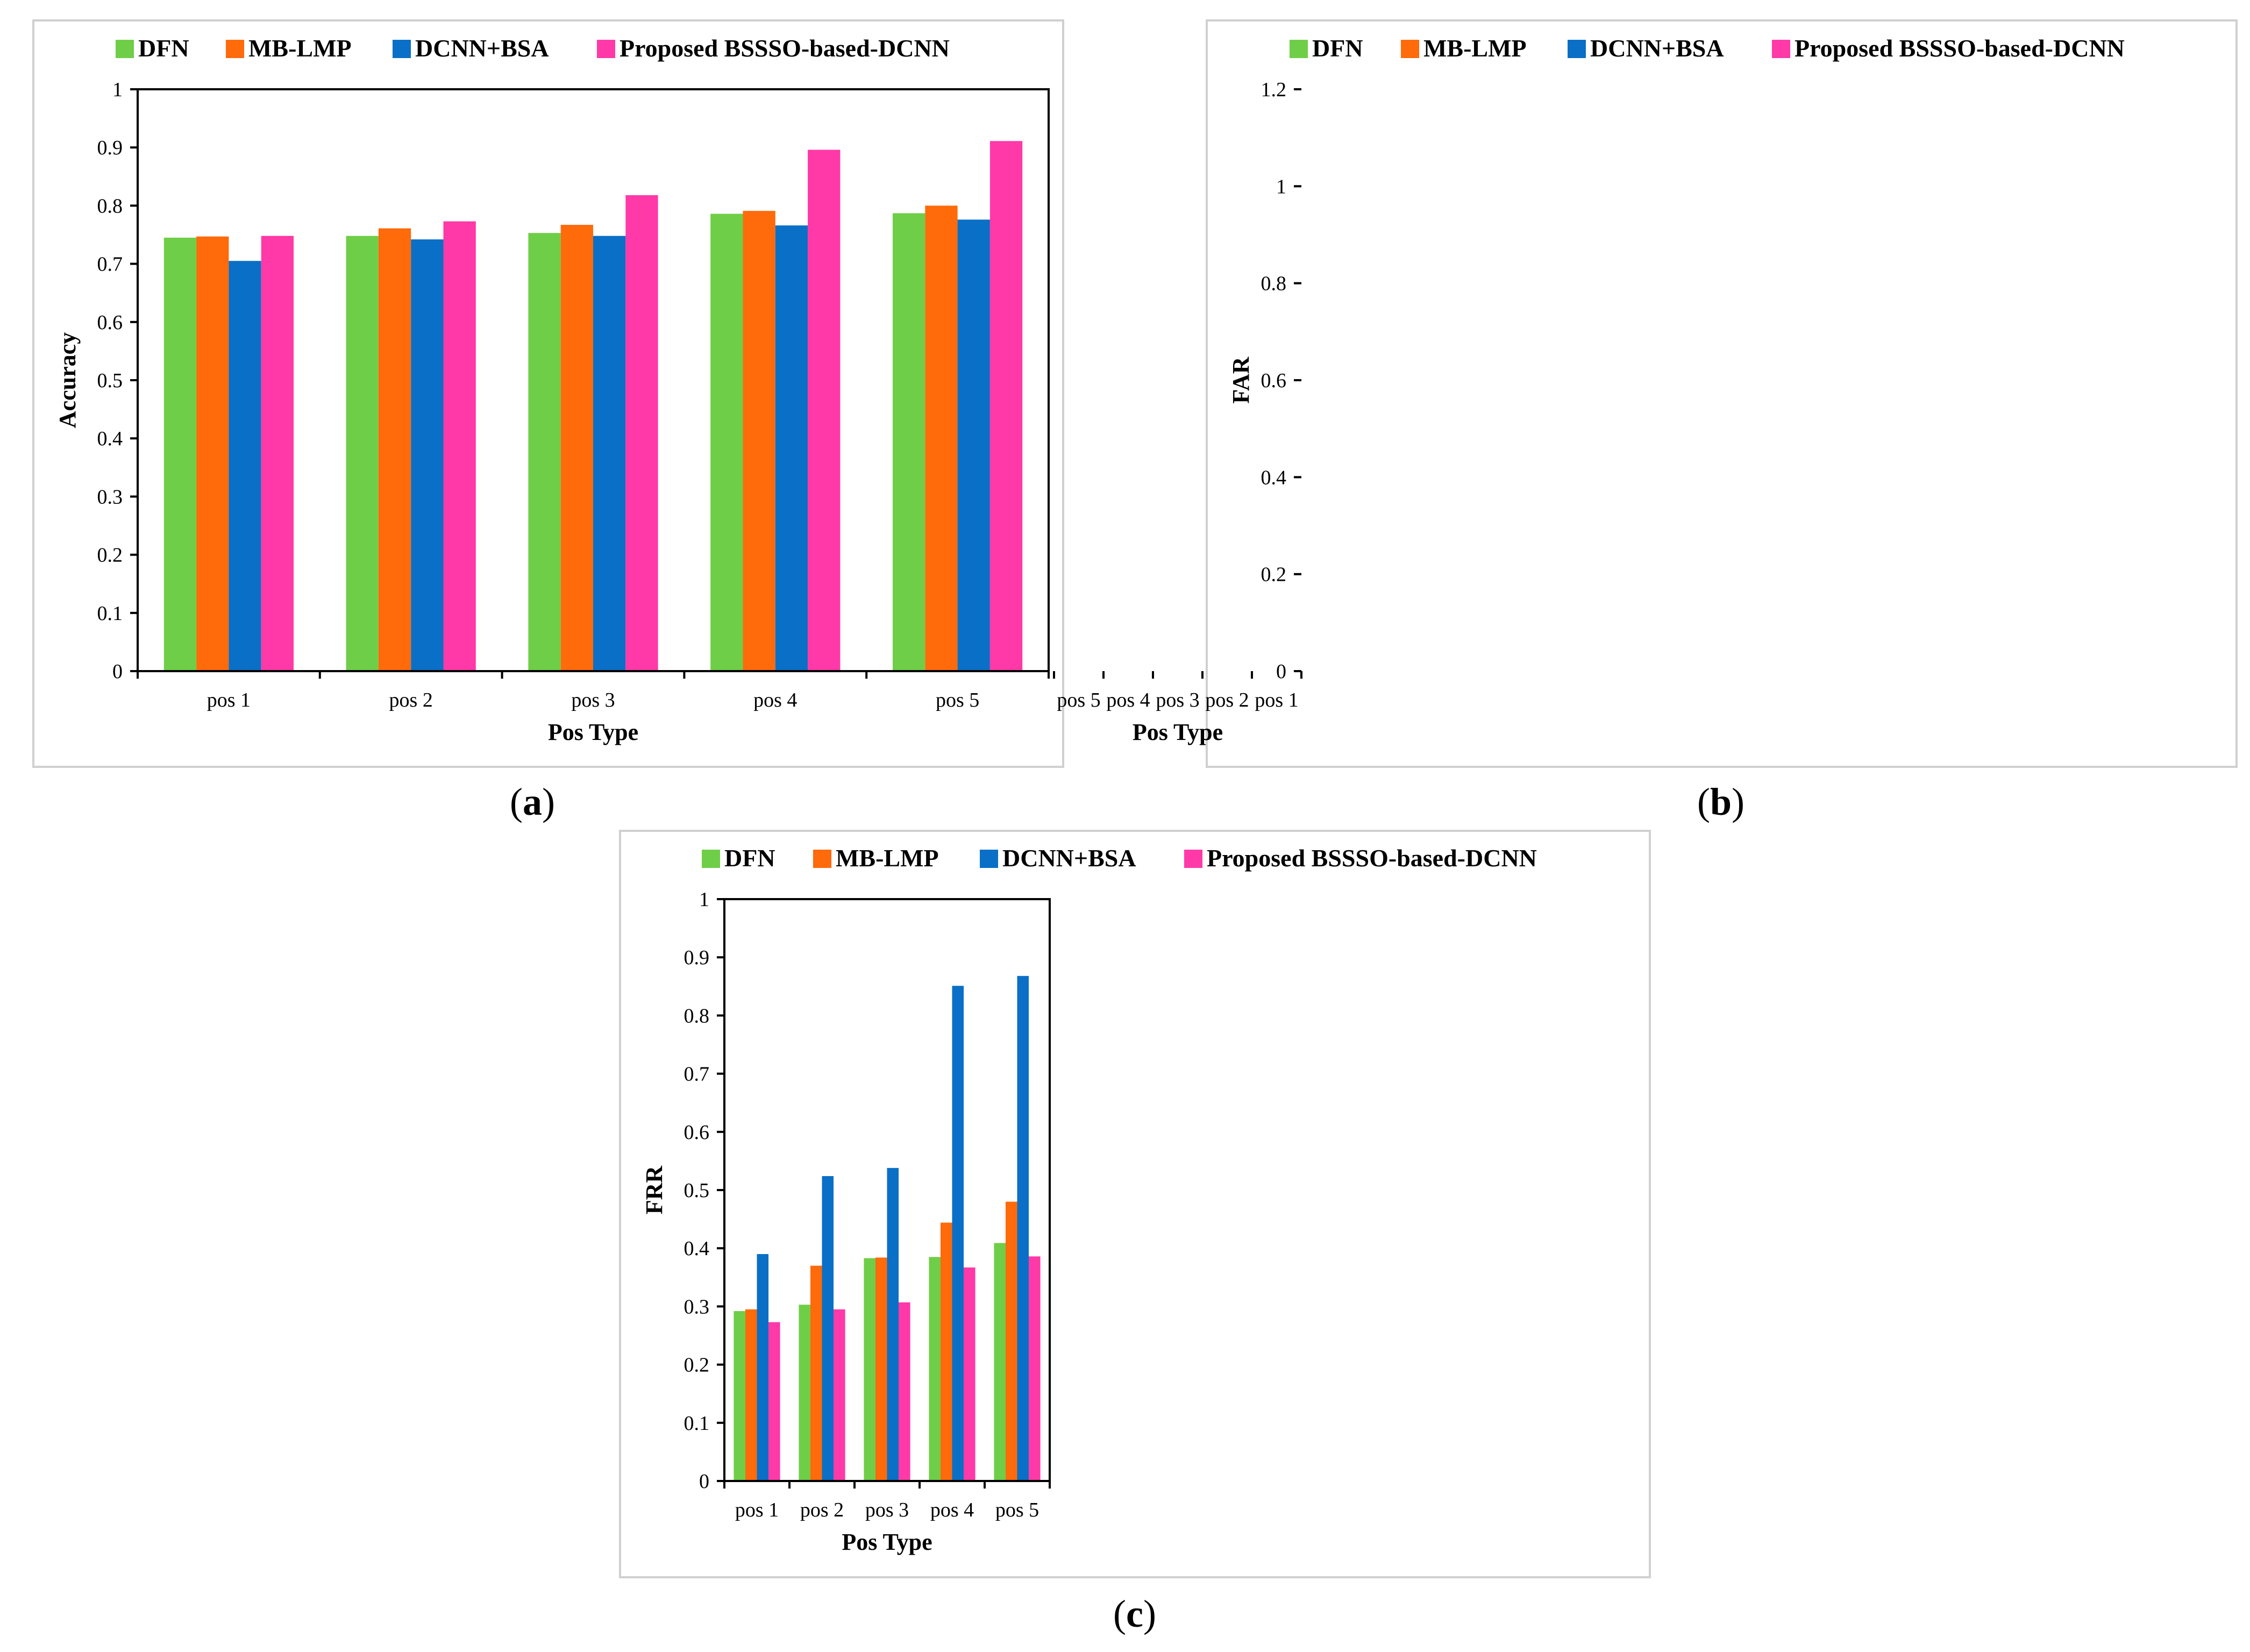  I want to click on caption-part: a, so click(532, 801).